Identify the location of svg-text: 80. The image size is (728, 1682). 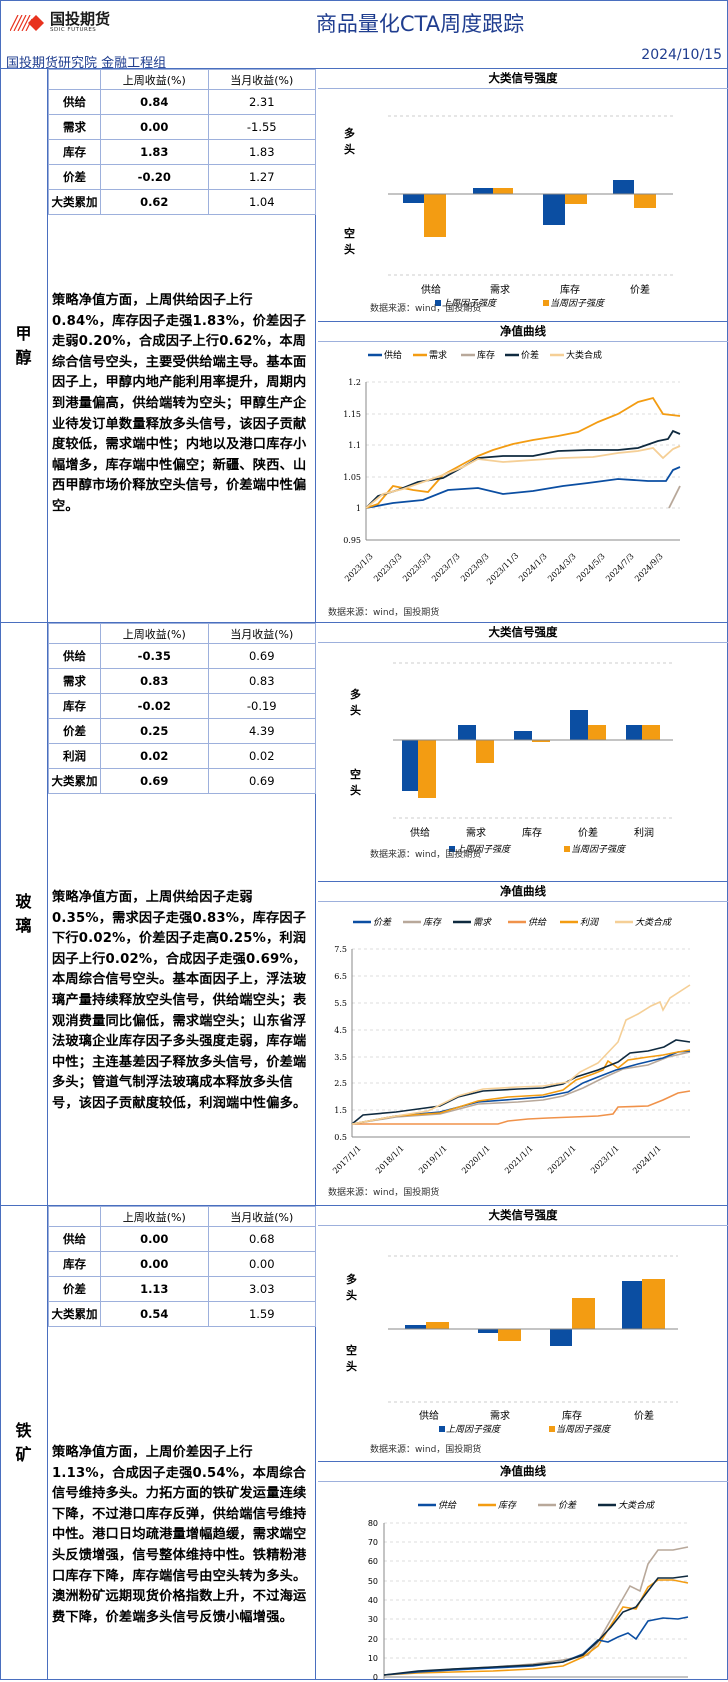
(373, 1523).